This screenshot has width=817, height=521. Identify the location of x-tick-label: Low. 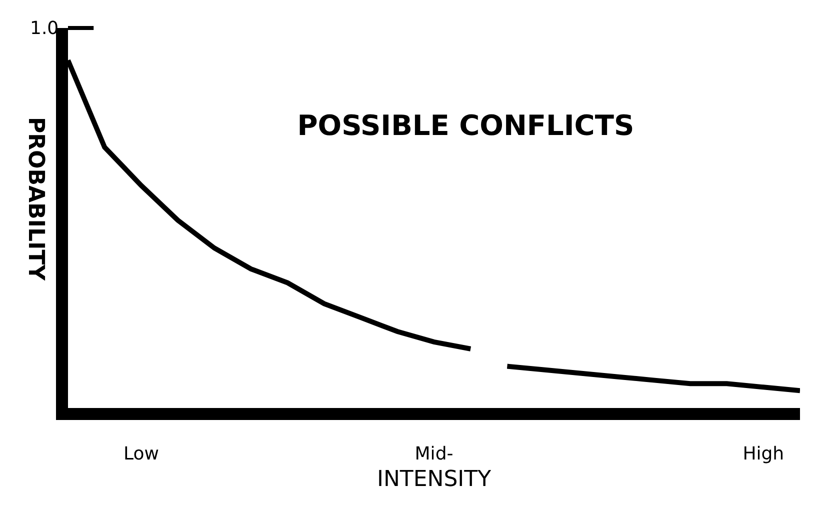
(141, 454).